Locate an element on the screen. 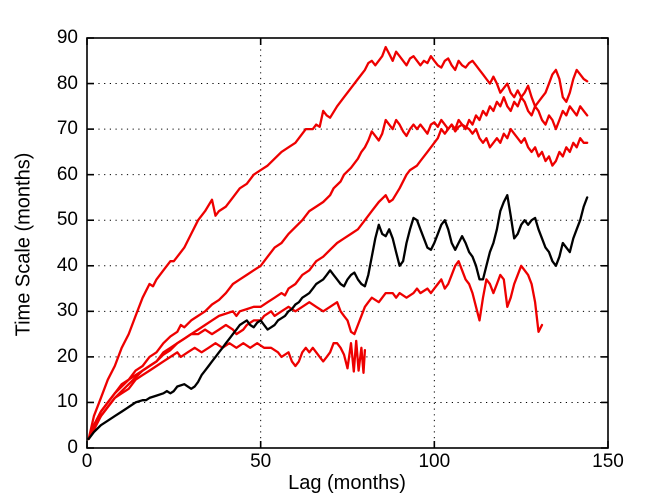  y-tick-label-40: 40 is located at coordinates (67, 265).